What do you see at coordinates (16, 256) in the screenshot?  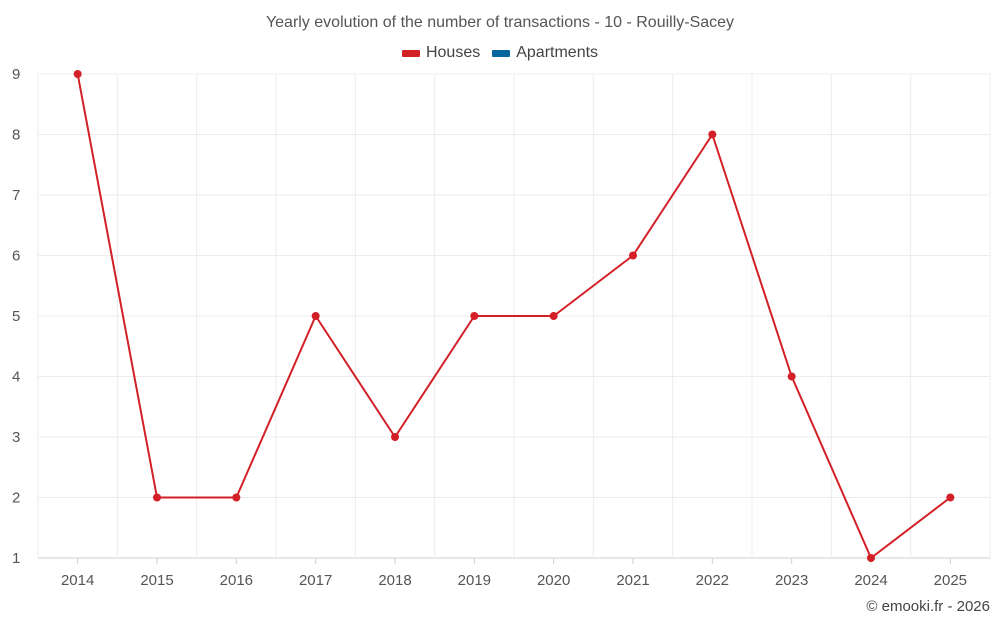 I see `y-tick-label-6: 6` at bounding box center [16, 256].